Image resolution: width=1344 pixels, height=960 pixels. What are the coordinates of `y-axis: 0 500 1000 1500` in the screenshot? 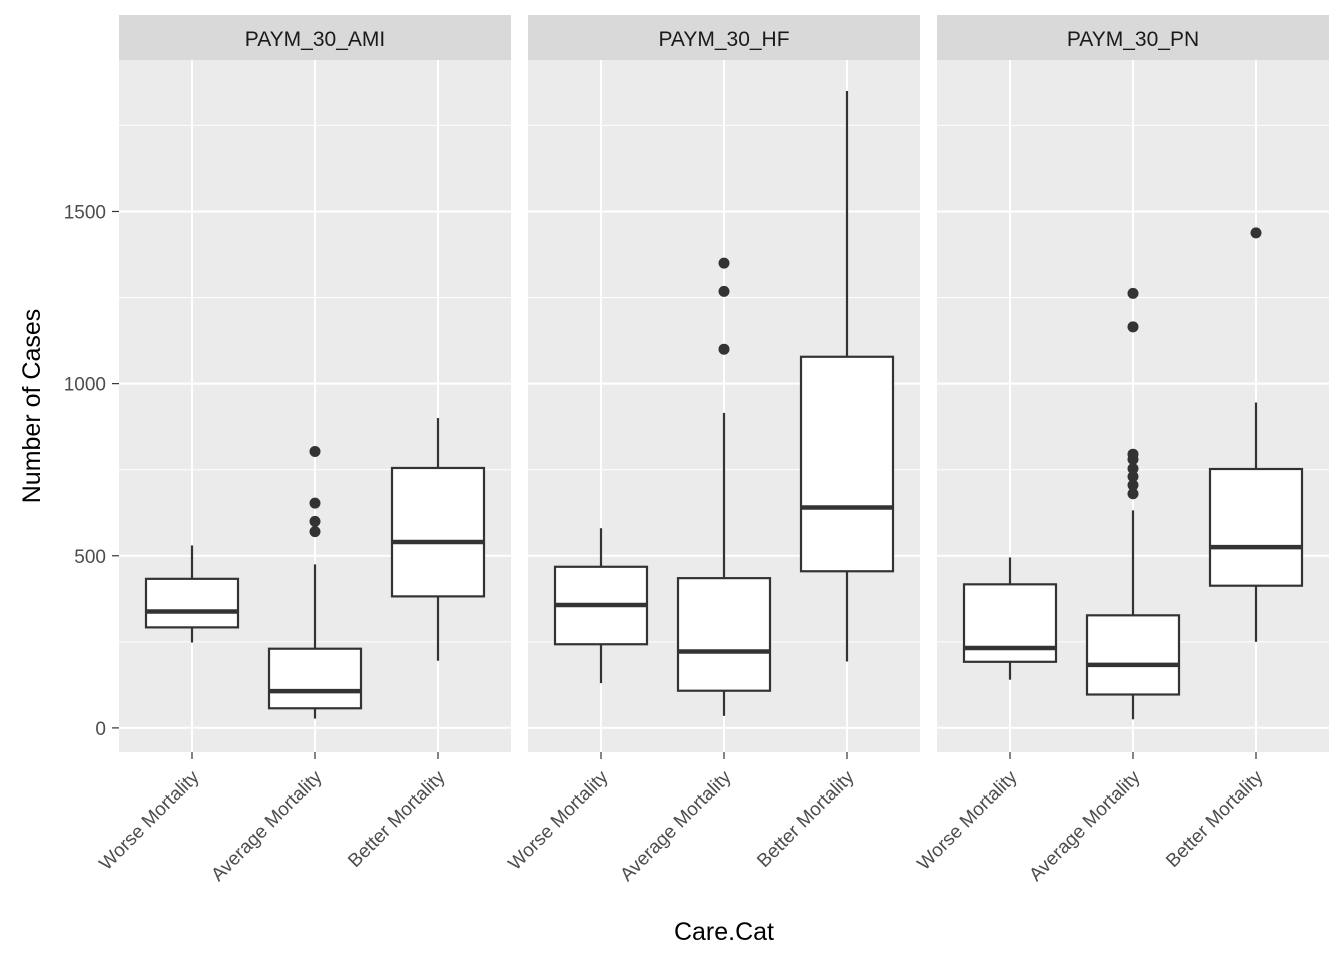 It's located at (91, 471).